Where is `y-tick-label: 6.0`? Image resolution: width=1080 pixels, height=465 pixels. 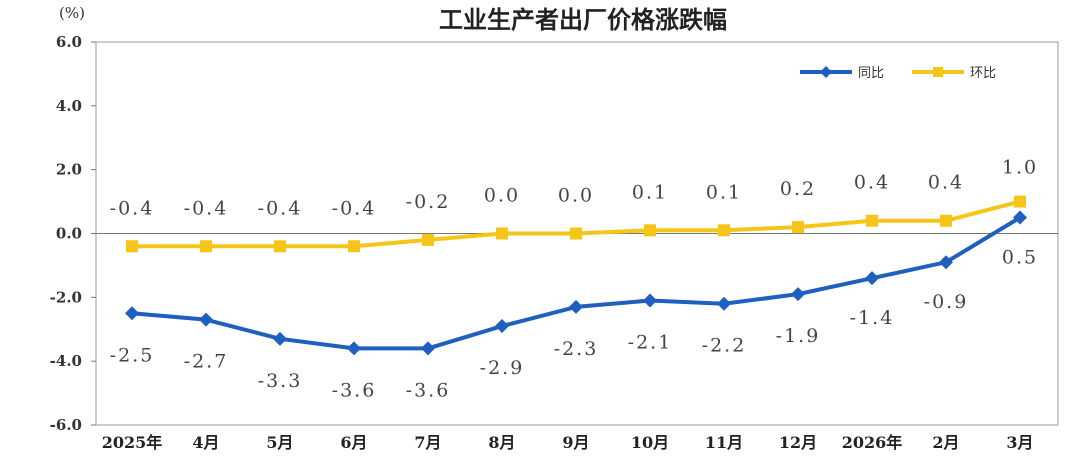
y-tick-label: 6.0 is located at coordinates (69, 42).